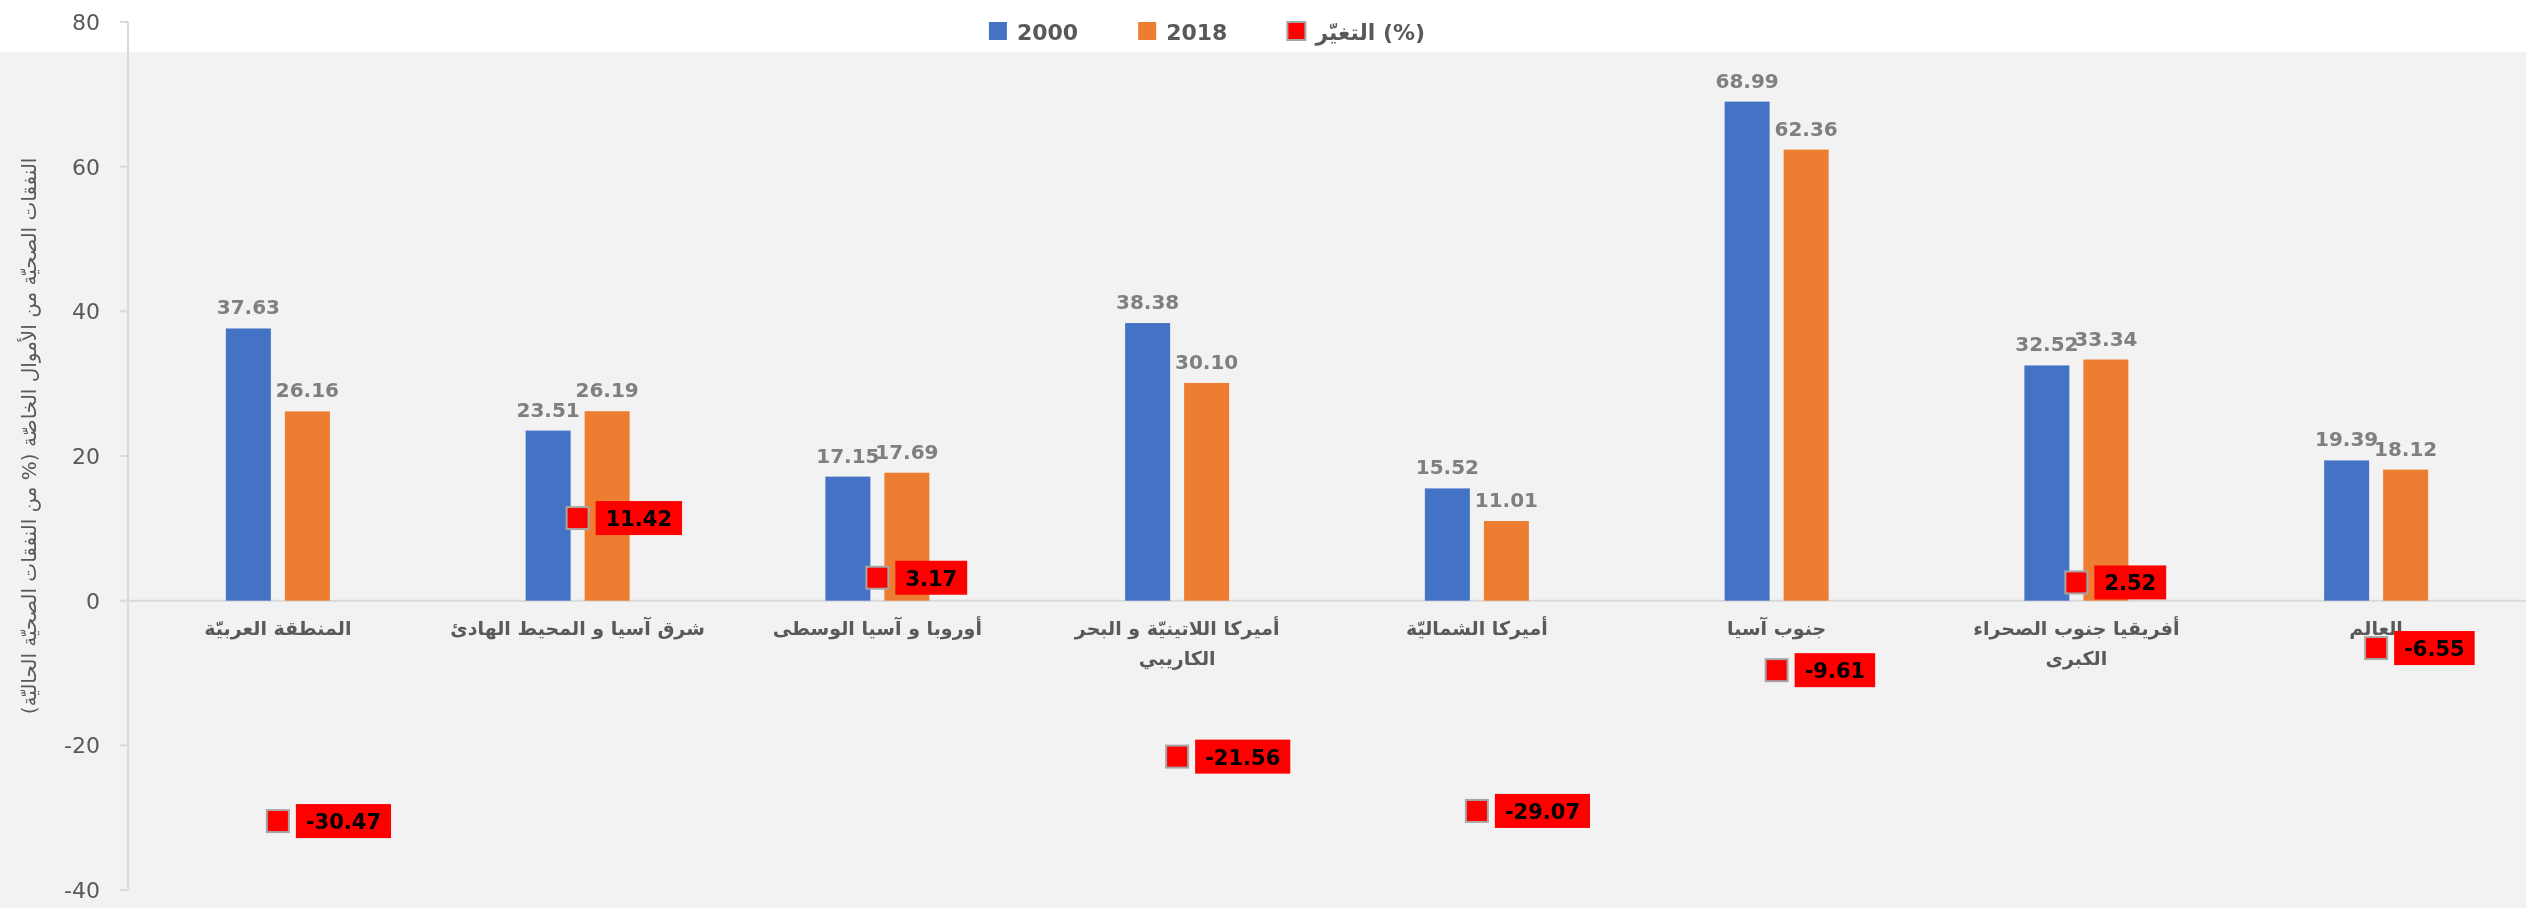  I want to click on data-label: 2.52, so click(2130, 583).